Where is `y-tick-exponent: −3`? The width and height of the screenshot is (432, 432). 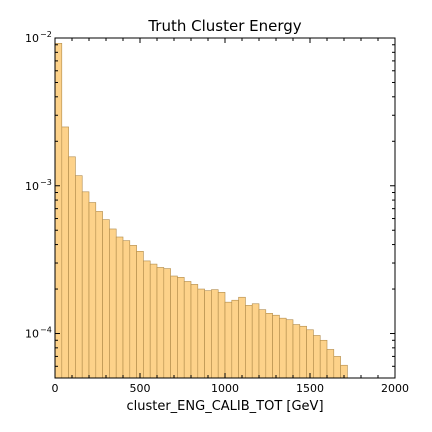
y-tick-exponent: −3 is located at coordinates (46, 182).